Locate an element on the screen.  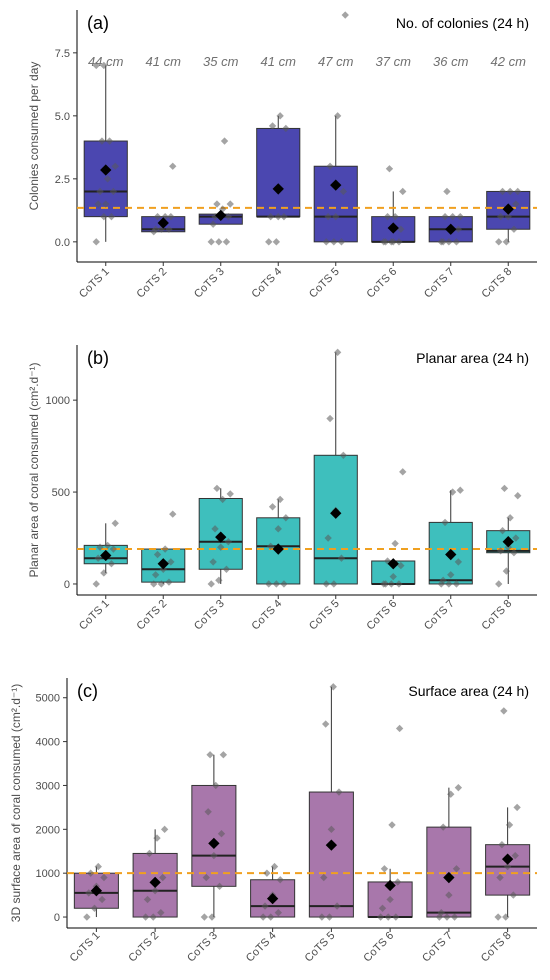
y-tick-label: 4000 is located at coordinates (48, 743).